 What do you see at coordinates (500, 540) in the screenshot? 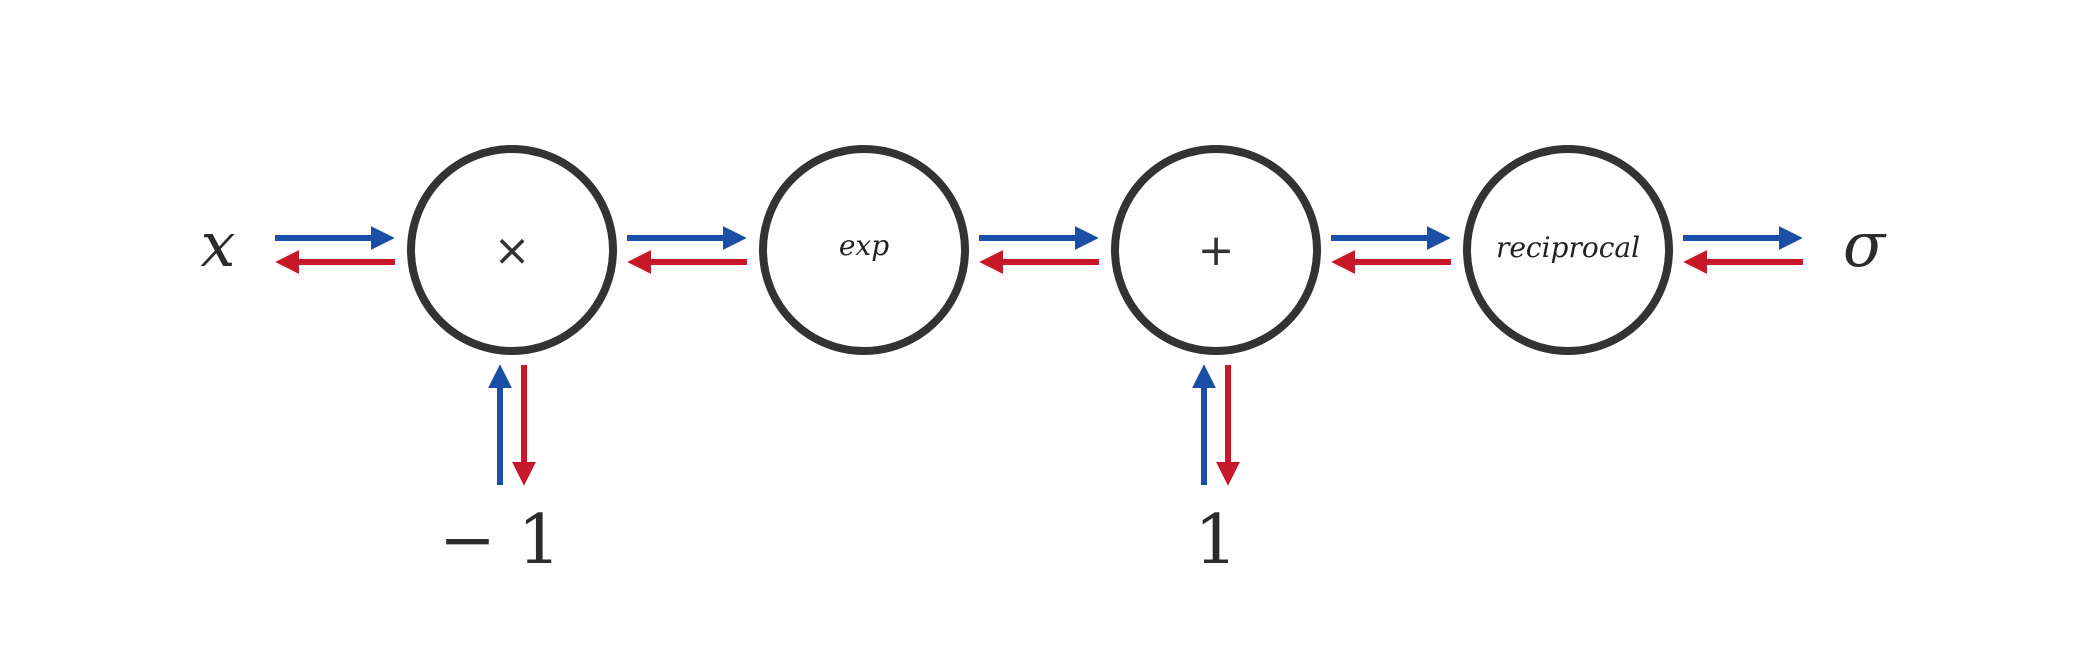
I see `constant-neg1-label: − 1` at bounding box center [500, 540].